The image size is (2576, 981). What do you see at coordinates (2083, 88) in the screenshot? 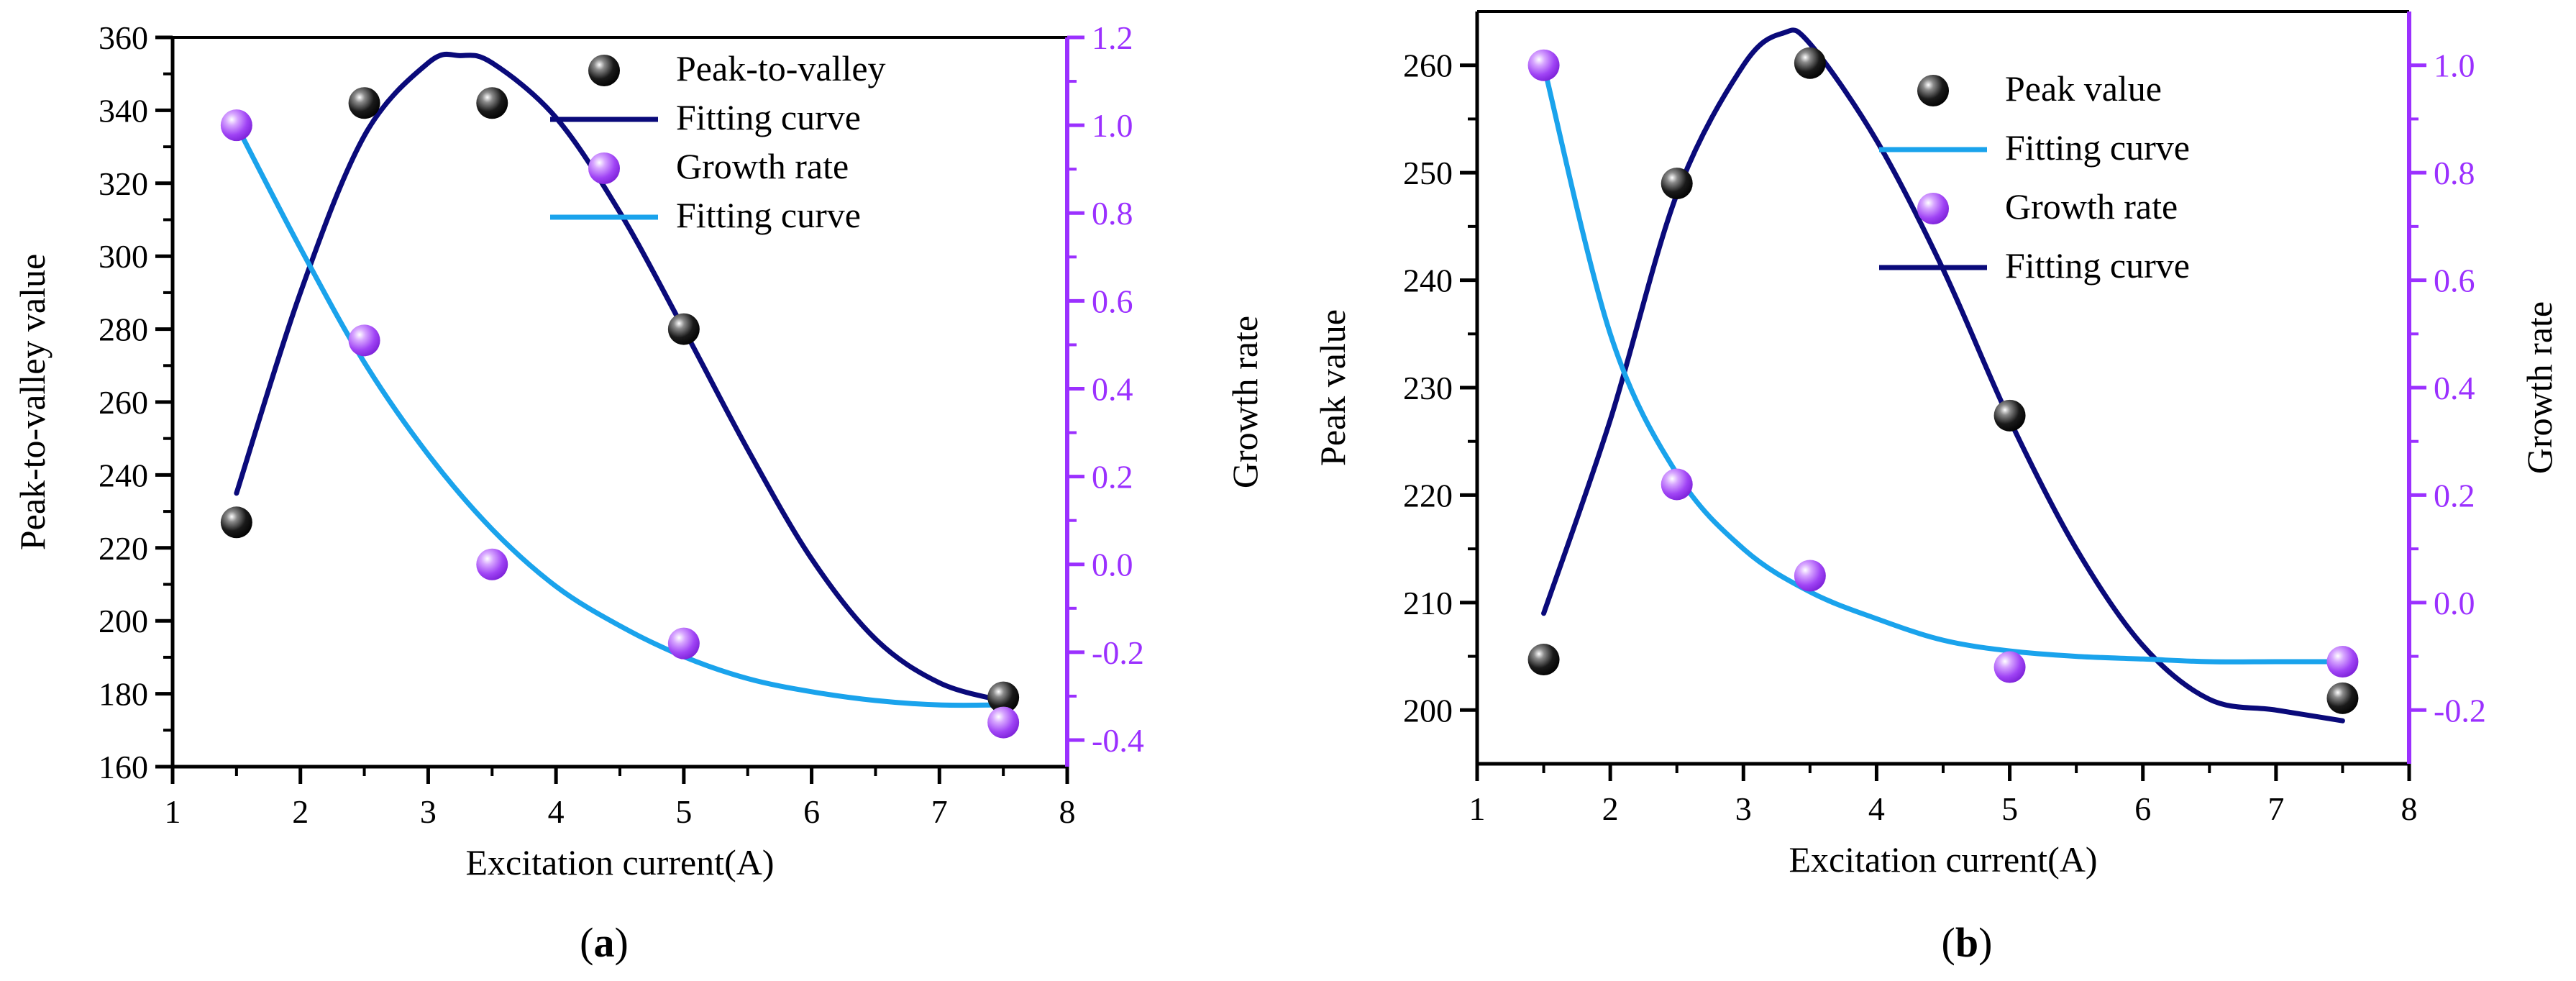
I see `legend-label: Peak value` at bounding box center [2083, 88].